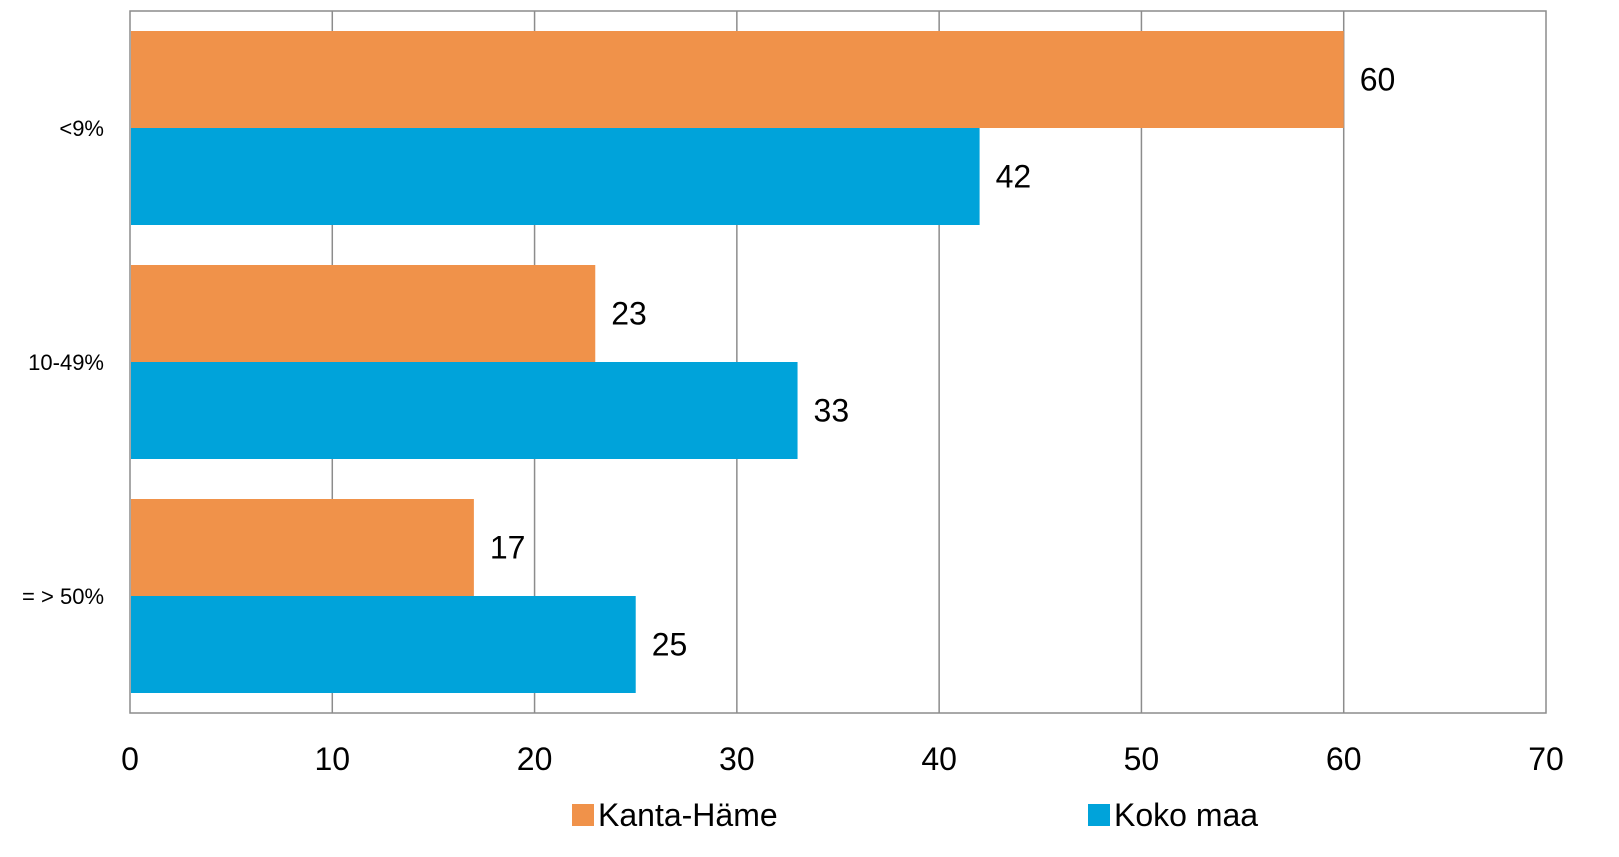 This screenshot has height=857, width=1619. What do you see at coordinates (1378, 80) in the screenshot?
I see `data-label-0-0: 60` at bounding box center [1378, 80].